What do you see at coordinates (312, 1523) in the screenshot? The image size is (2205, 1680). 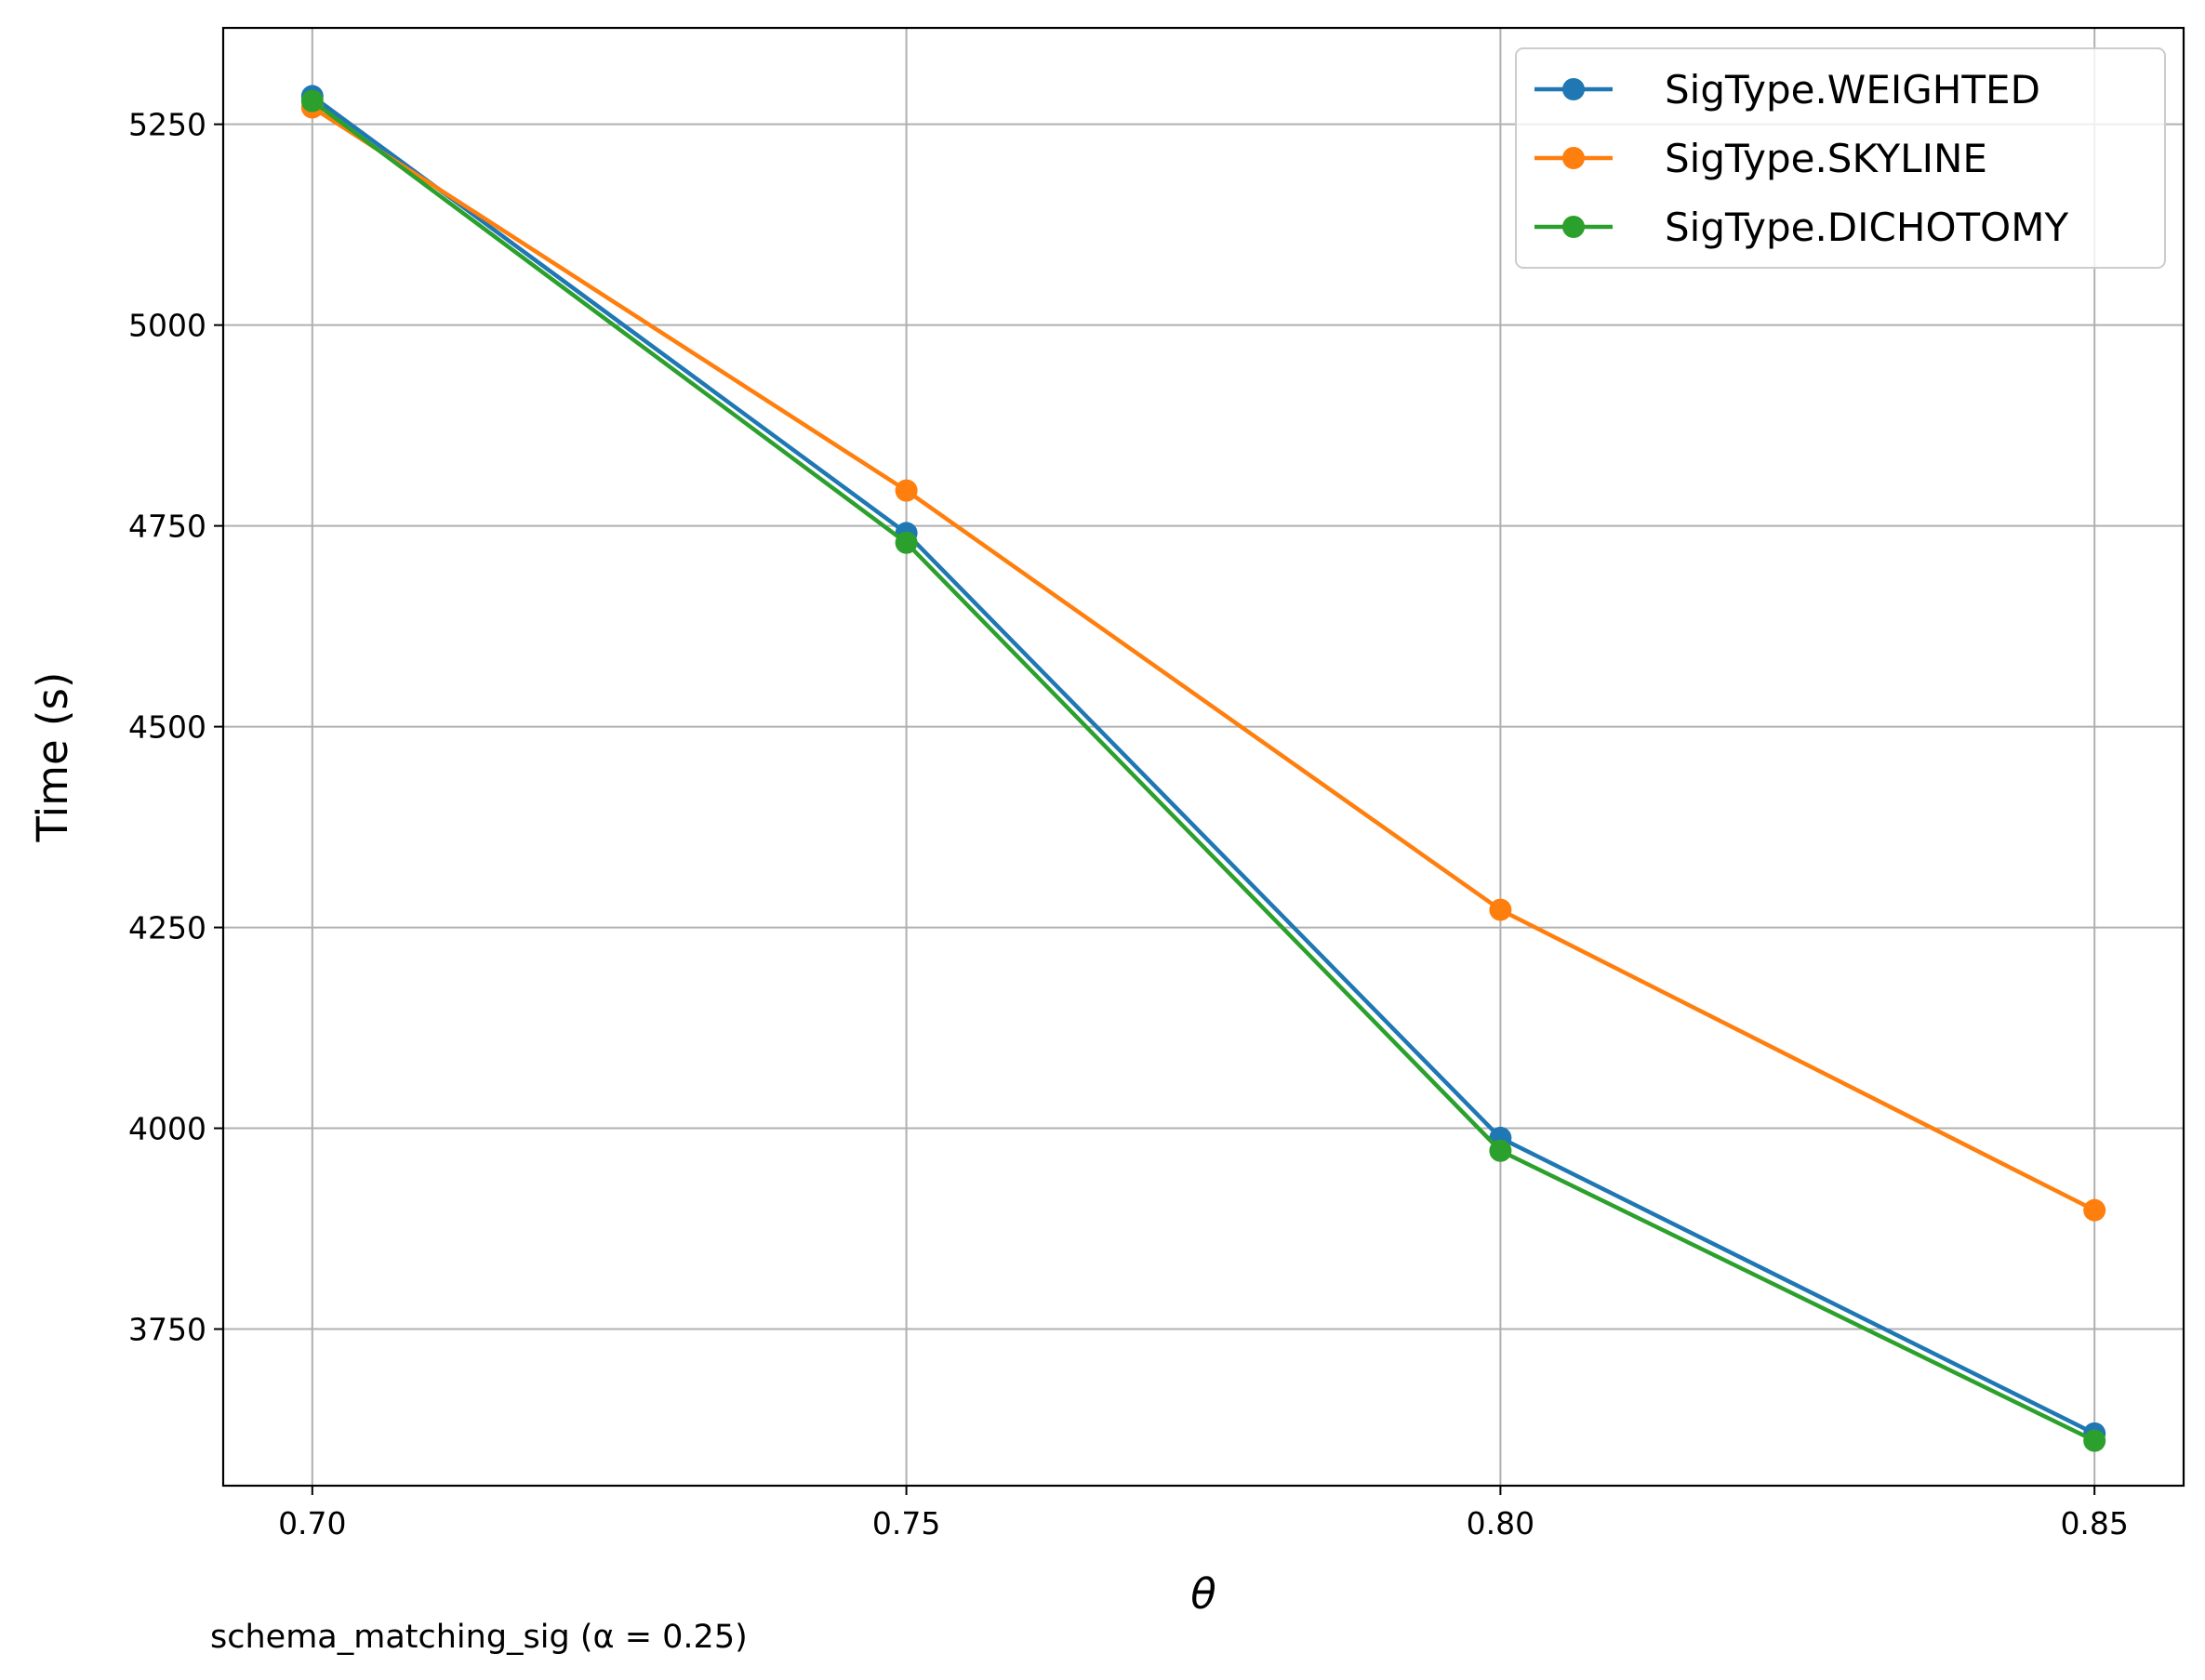 I see `x-tick-label: 0.70` at bounding box center [312, 1523].